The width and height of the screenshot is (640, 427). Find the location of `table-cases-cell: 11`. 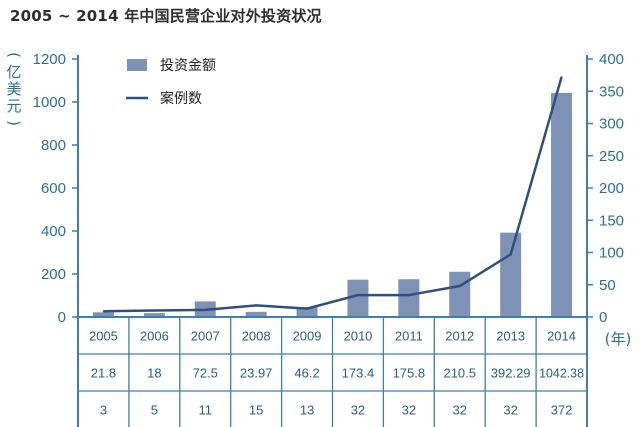

table-cases-cell: 11 is located at coordinates (206, 410).